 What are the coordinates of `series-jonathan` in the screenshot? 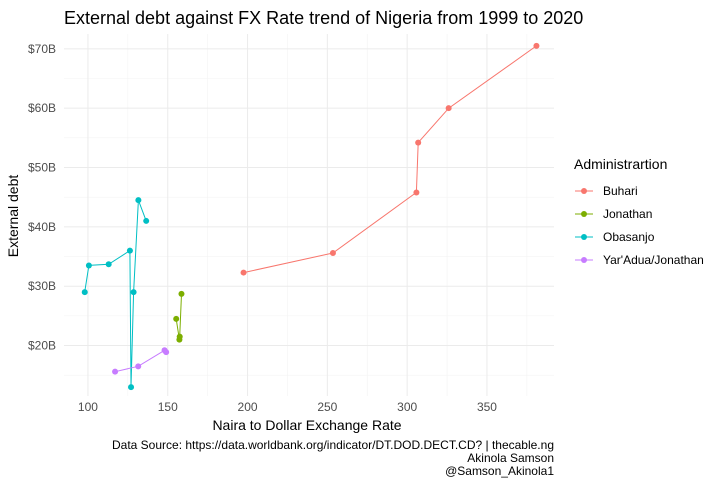 It's located at (179, 316).